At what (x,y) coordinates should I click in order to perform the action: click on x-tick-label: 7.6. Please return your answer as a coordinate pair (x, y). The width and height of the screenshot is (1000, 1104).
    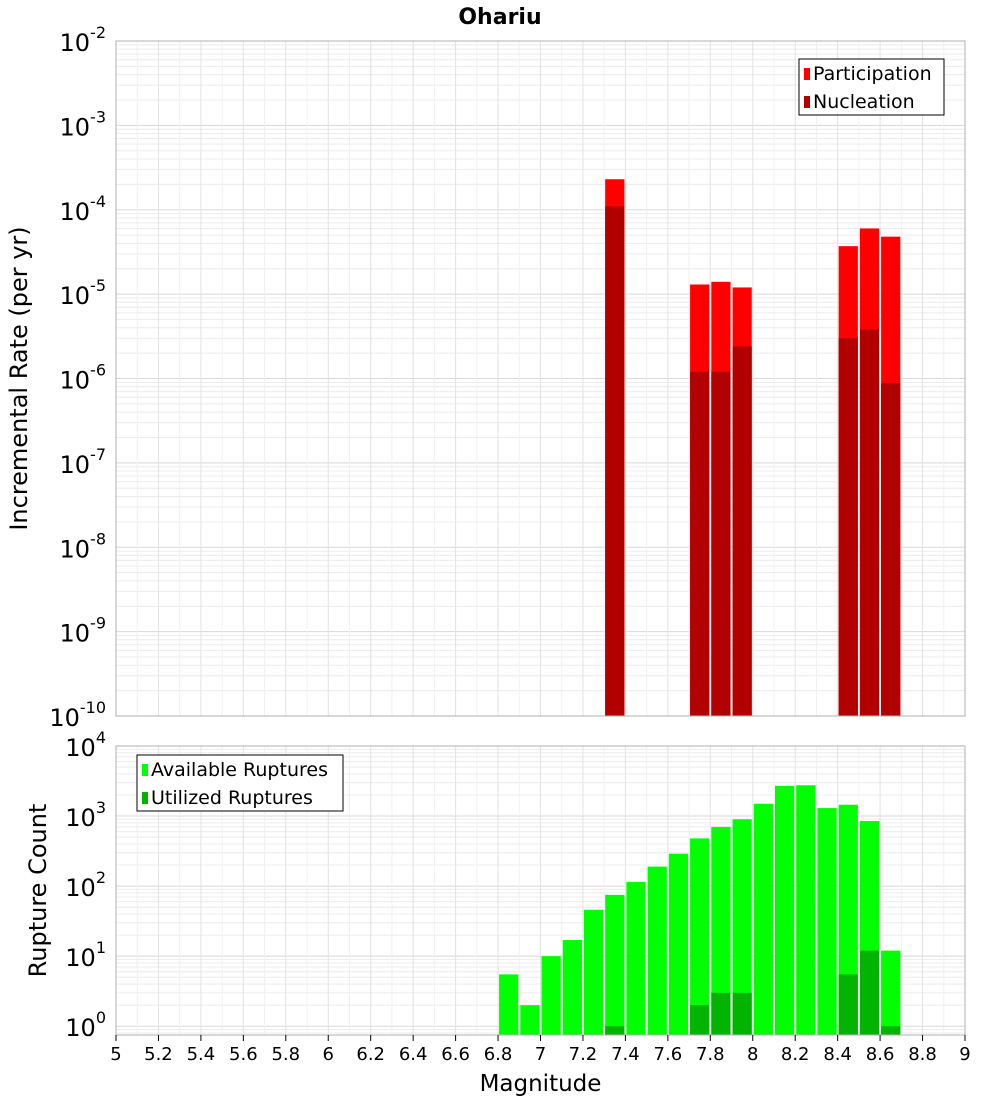
    Looking at the image, I should click on (668, 1054).